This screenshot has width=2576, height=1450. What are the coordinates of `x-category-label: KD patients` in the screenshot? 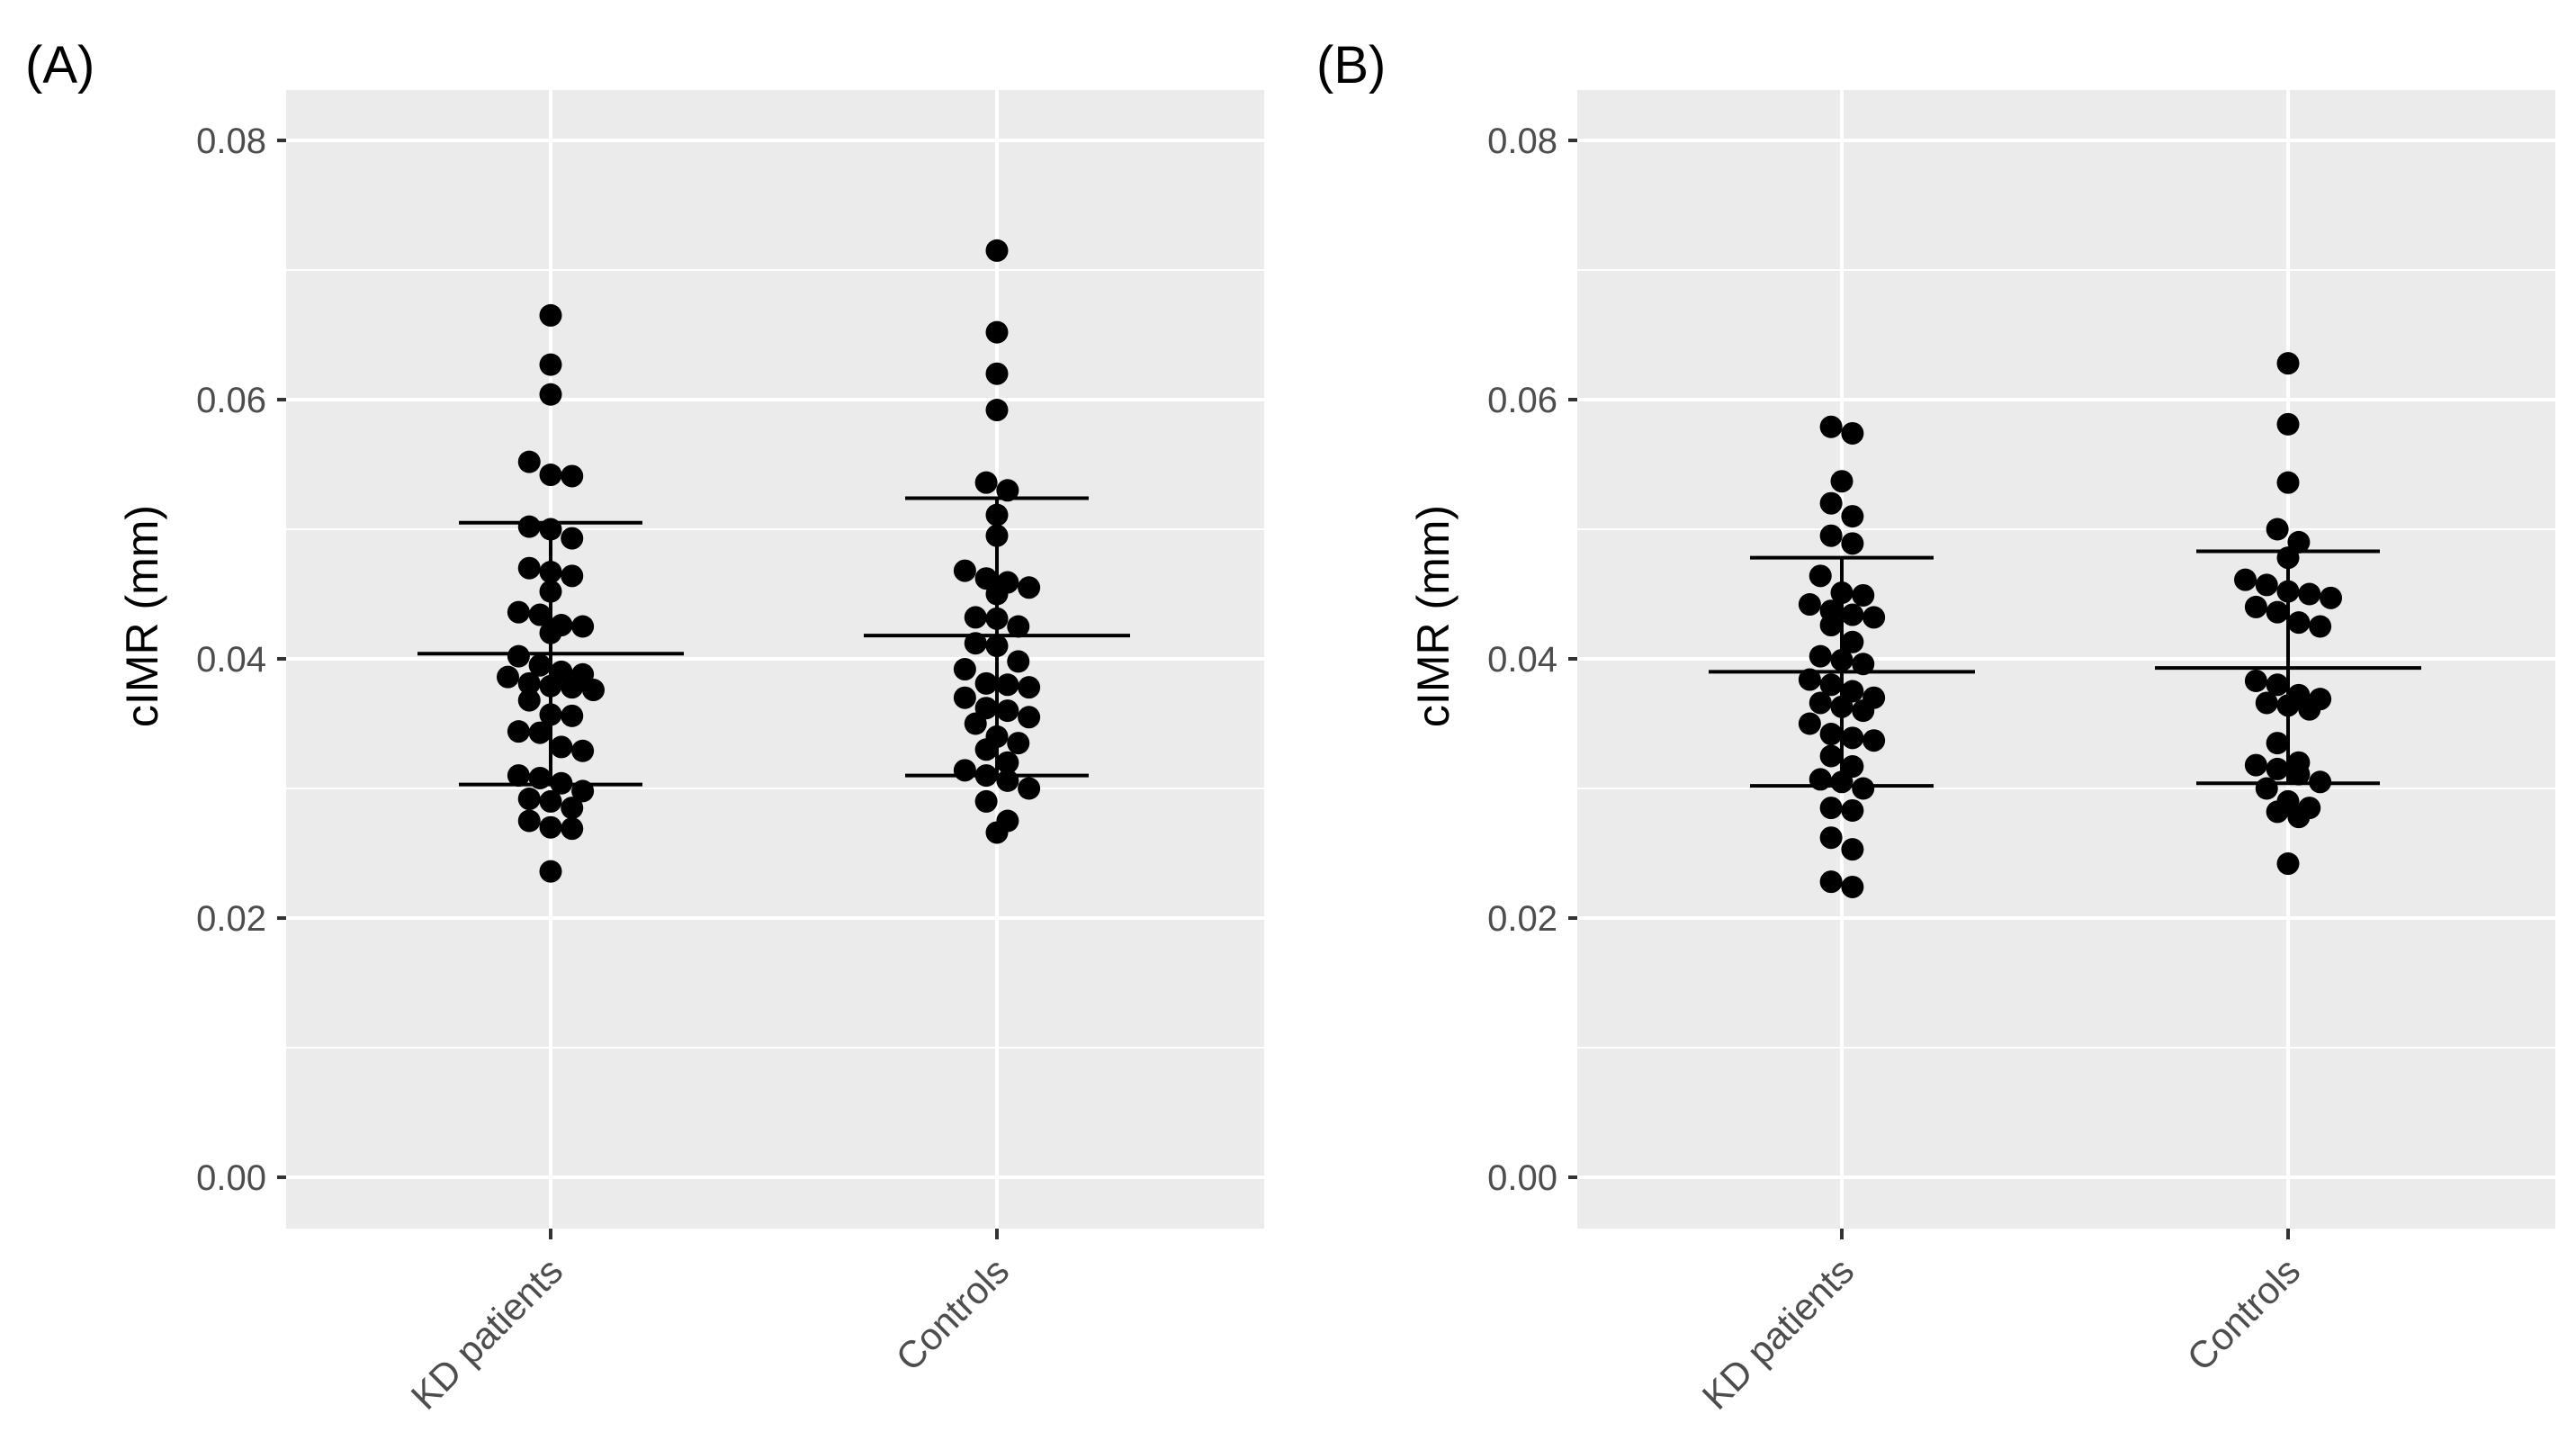 It's located at (487, 1333).